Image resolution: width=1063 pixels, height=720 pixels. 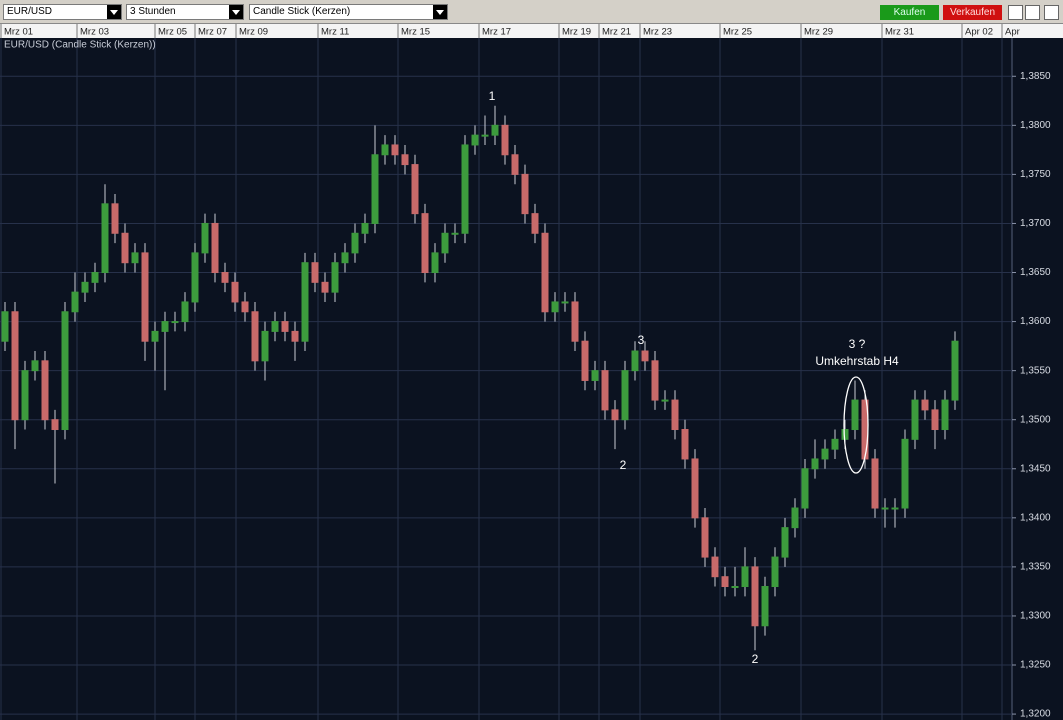 What do you see at coordinates (531, 31) in the screenshot?
I see `time-axis-bar` at bounding box center [531, 31].